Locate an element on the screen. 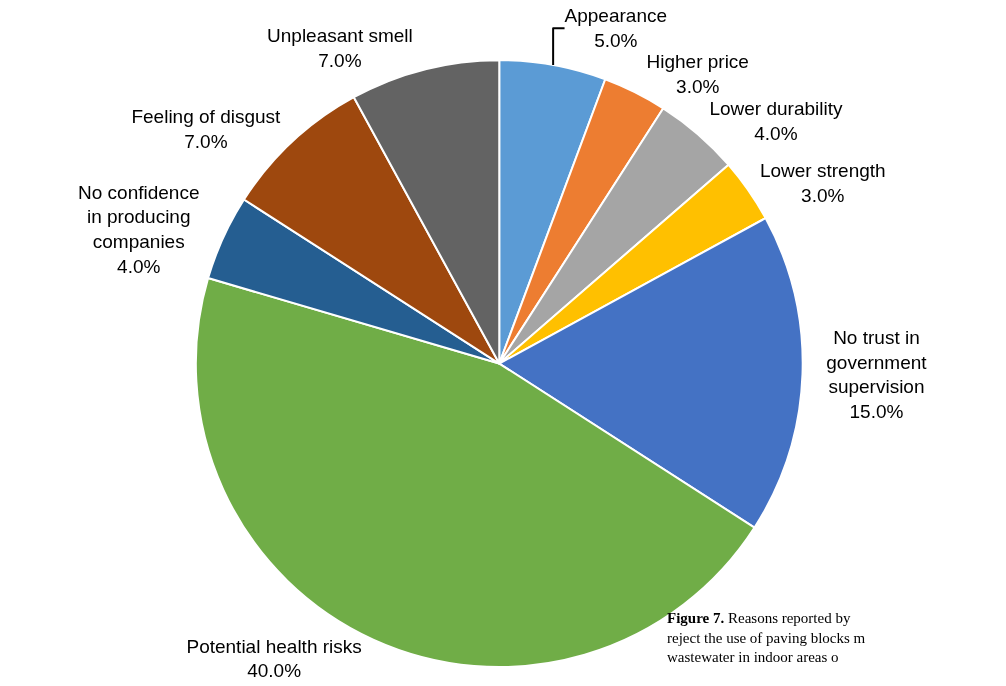 This screenshot has width=1006, height=686. data-label: 40.0% is located at coordinates (274, 671).